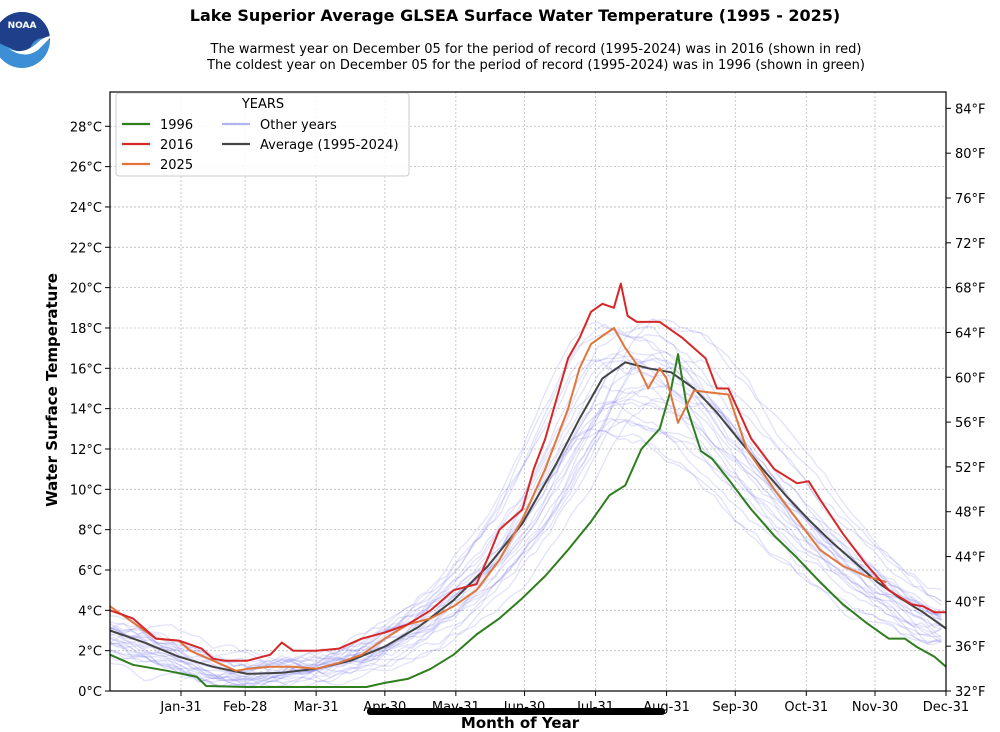 This screenshot has width=1000, height=732. I want to click on y-tick-label: 6°C, so click(90, 571).